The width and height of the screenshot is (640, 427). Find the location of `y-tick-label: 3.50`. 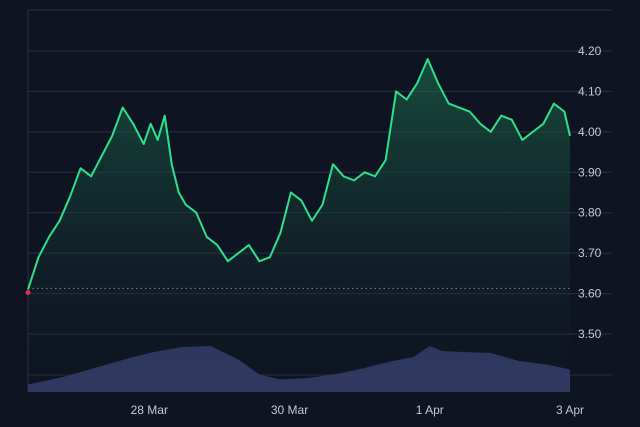

y-tick-label: 3.50 is located at coordinates (590, 334).